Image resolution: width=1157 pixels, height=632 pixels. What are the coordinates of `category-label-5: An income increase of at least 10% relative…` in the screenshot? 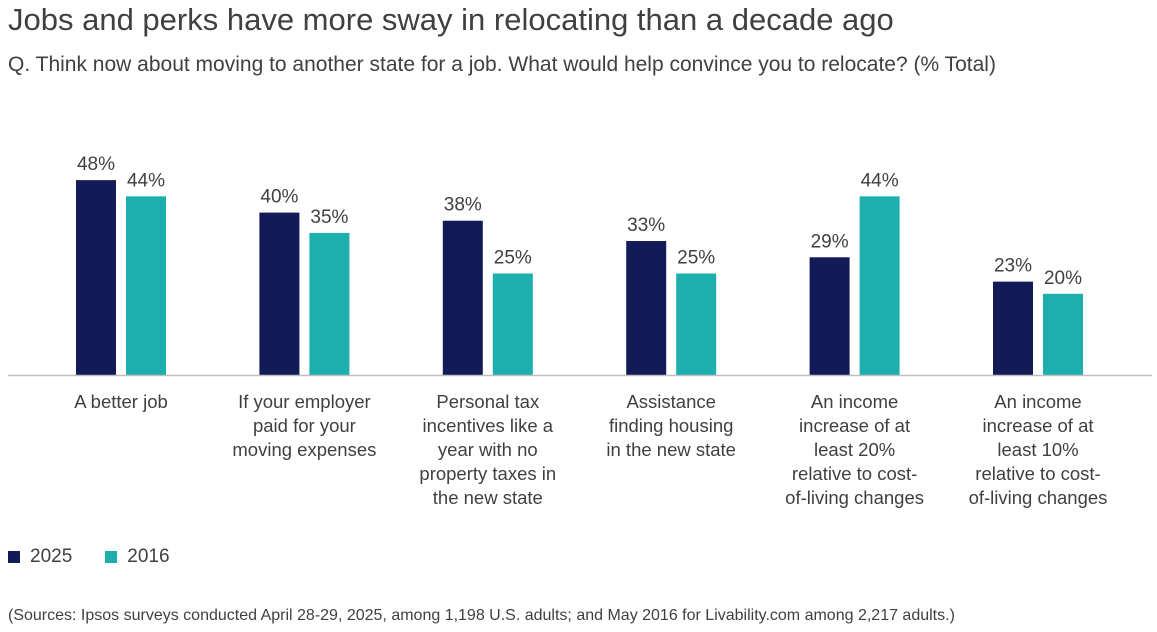 It's located at (1038, 450).